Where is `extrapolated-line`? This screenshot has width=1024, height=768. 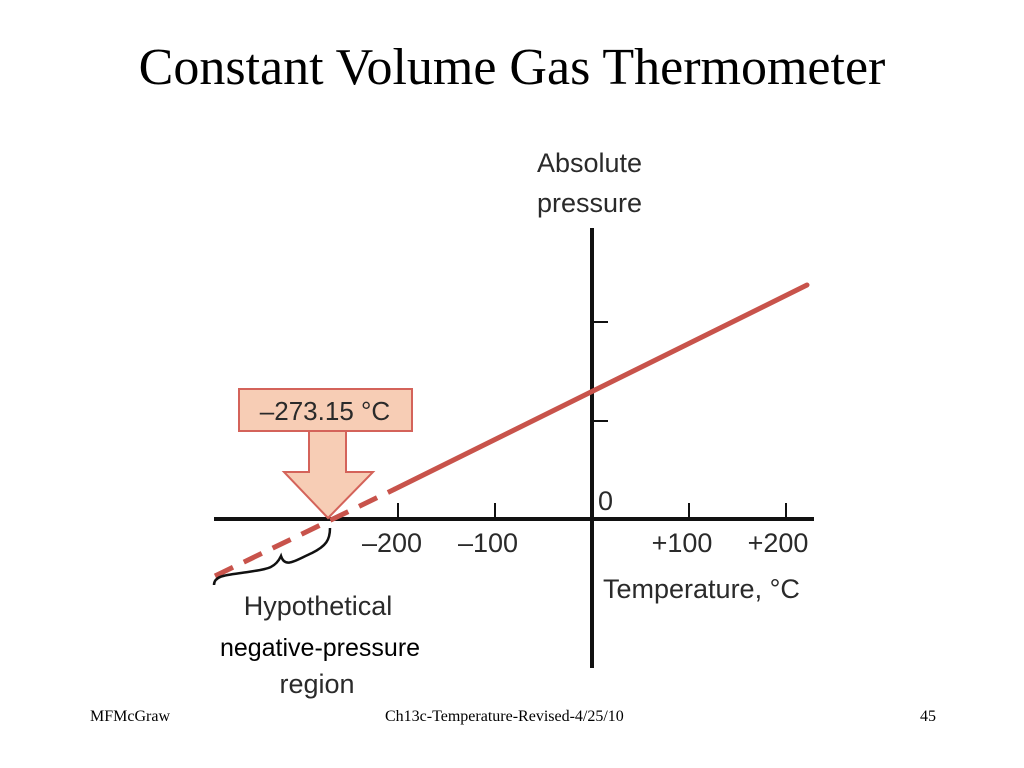
extrapolated-line is located at coordinates (305, 532).